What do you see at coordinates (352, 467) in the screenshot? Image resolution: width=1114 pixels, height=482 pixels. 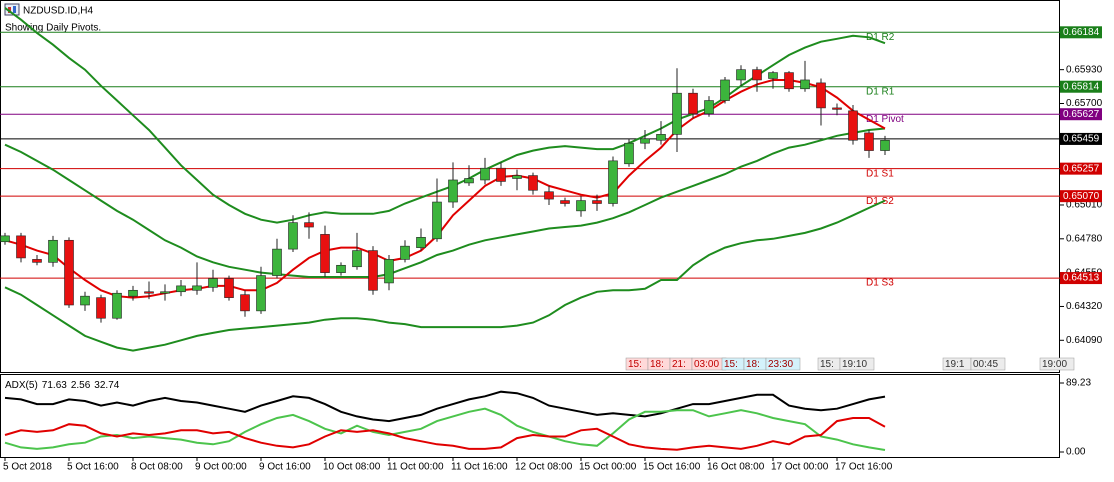 I see `x-tick-label: 10 Oct 08:00` at bounding box center [352, 467].